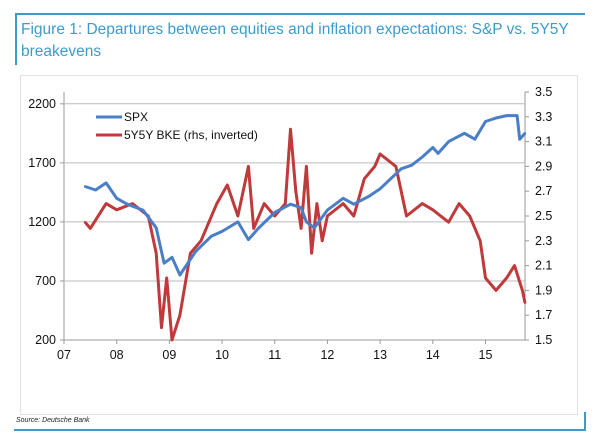  What do you see at coordinates (543, 266) in the screenshot?
I see `y-right-tick-label: 2.1` at bounding box center [543, 266].